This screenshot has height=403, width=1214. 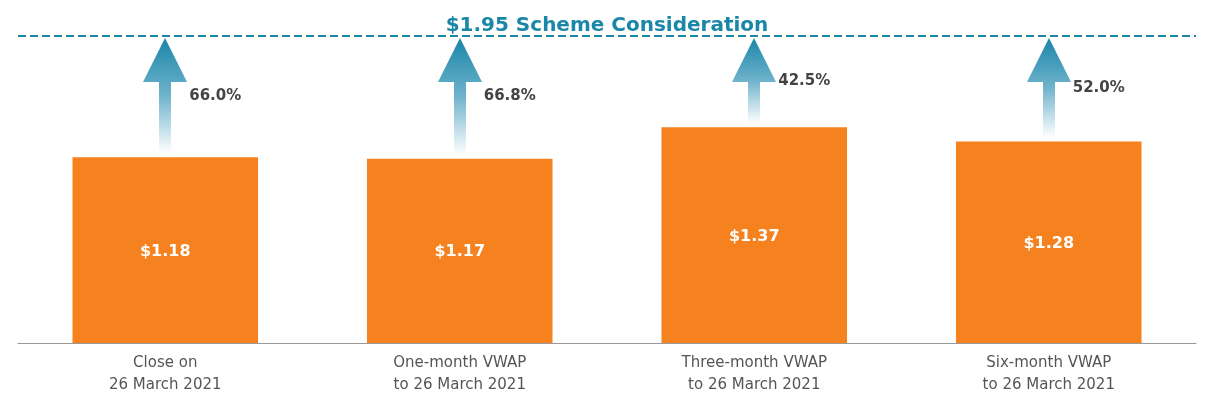 What do you see at coordinates (1048, 373) in the screenshot?
I see `x-tick-label: Six-month VWAP to 26 March 2021` at bounding box center [1048, 373].